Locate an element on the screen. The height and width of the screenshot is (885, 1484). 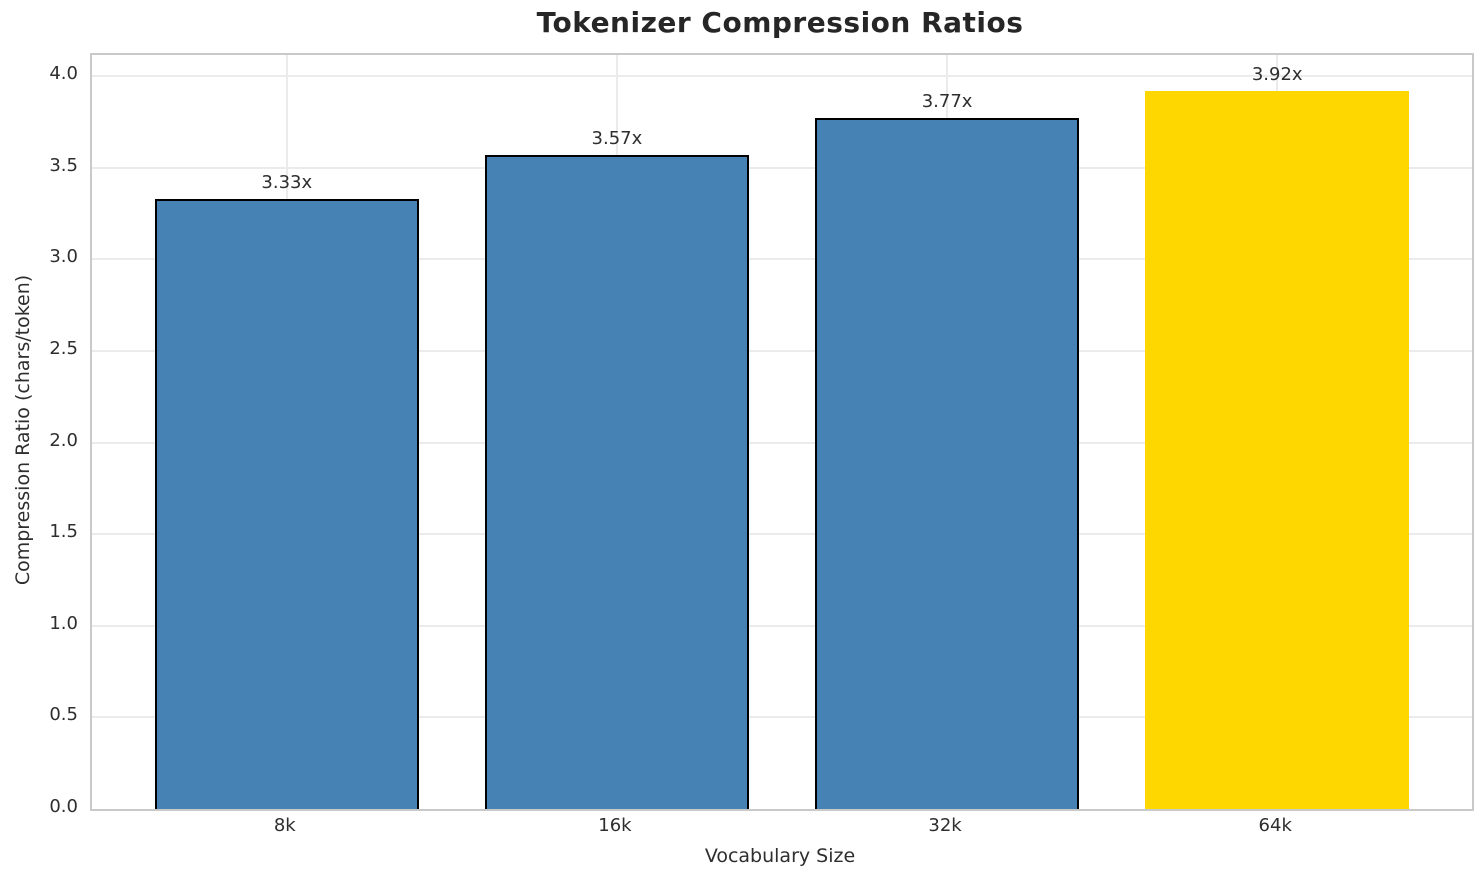
y-tick-label: 1.5 is located at coordinates (63, 532).